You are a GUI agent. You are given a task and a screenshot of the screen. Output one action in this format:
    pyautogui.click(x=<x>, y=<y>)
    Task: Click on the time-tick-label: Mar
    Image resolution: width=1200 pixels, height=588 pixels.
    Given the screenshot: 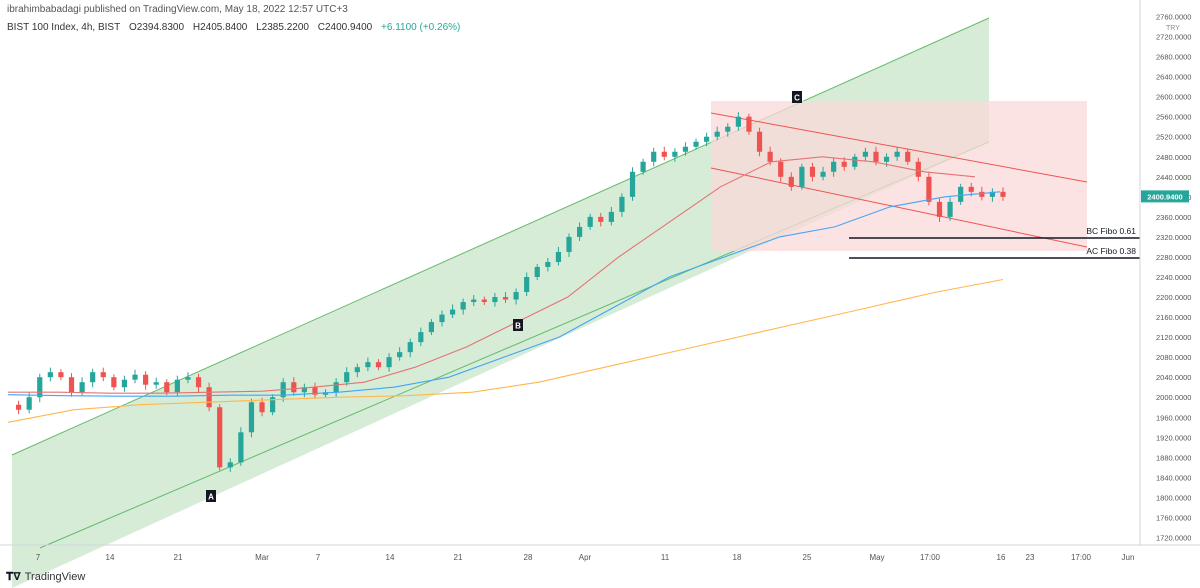 What is the action you would take?
    pyautogui.click(x=262, y=557)
    